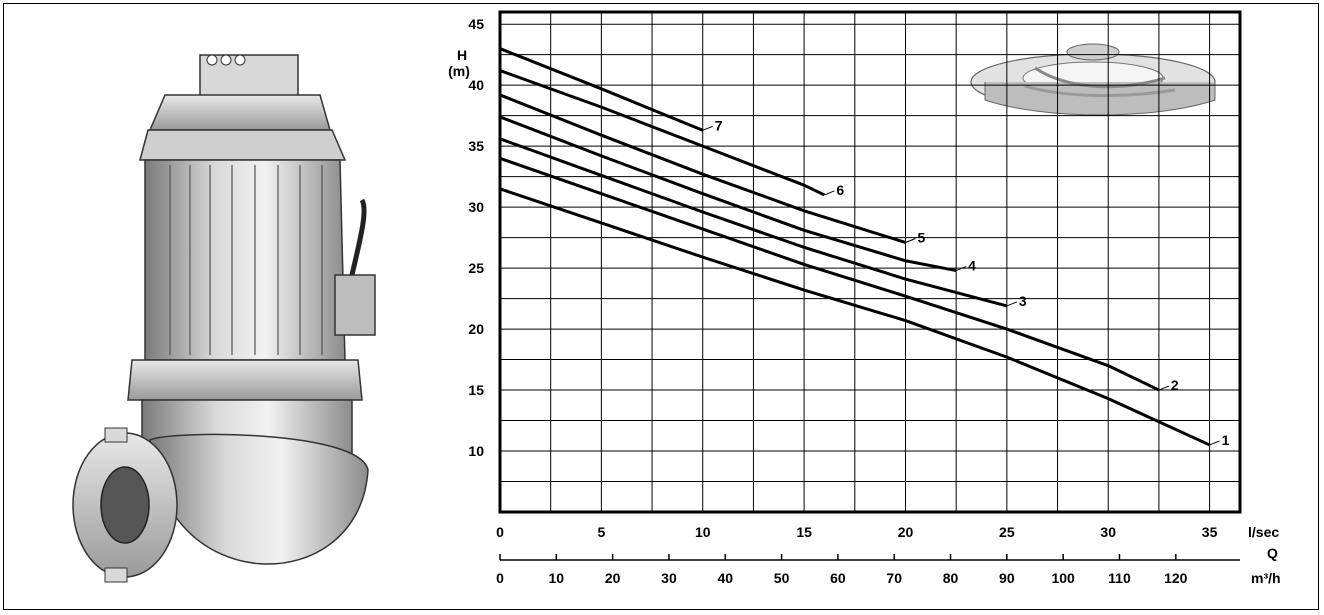 This screenshot has width=1324, height=615. What do you see at coordinates (1023, 301) in the screenshot?
I see `curve-label-3: 3` at bounding box center [1023, 301].